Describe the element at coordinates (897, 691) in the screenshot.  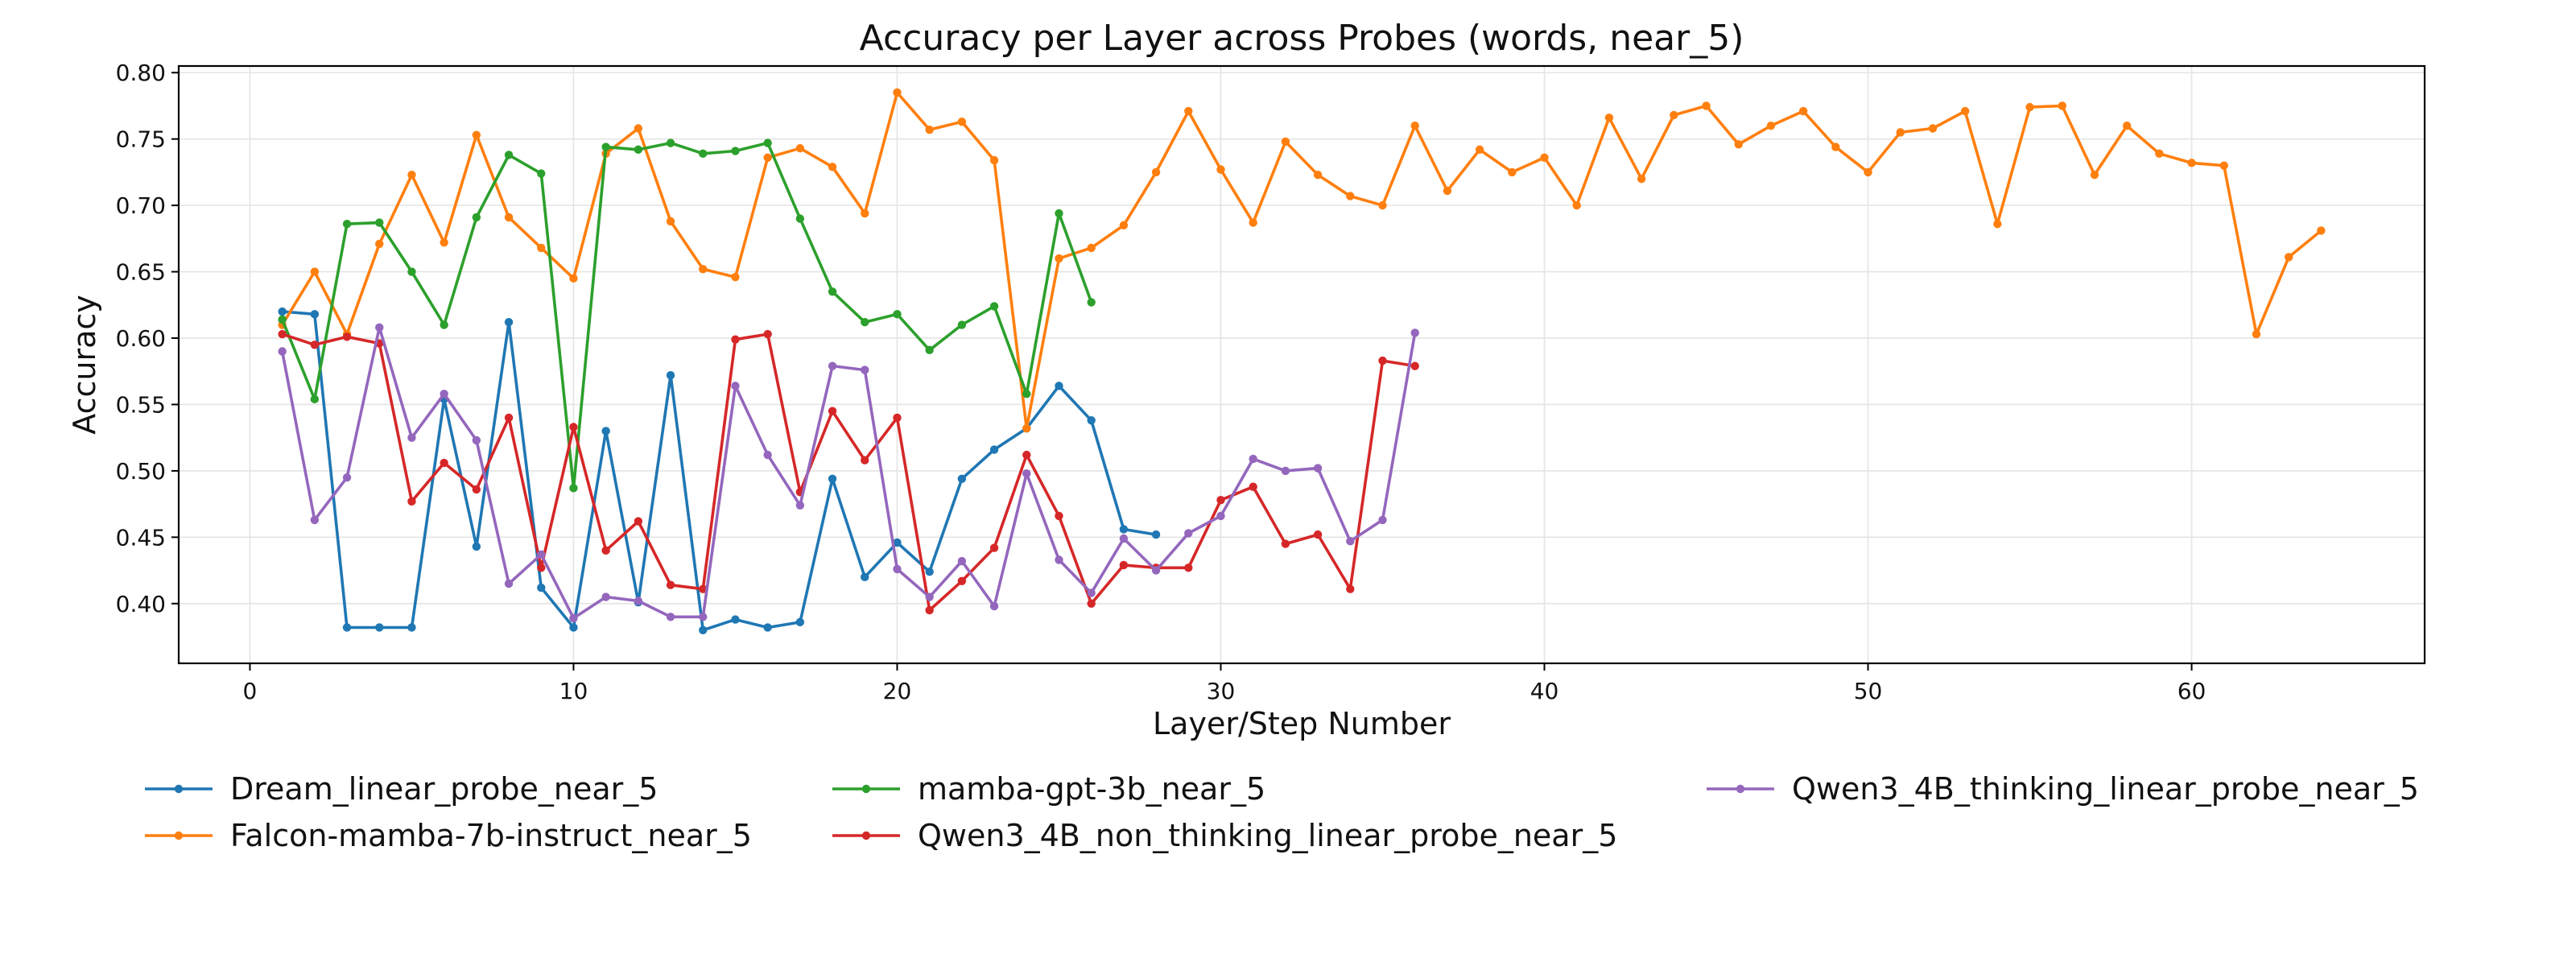
I see `x-tick-label: 20` at that location.